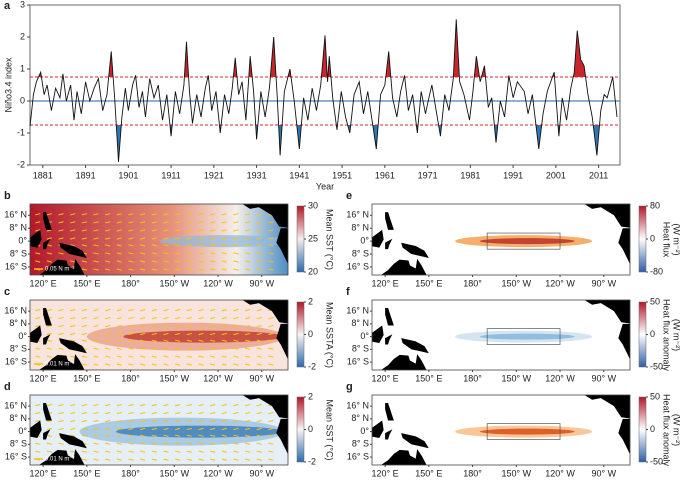 Image resolution: width=685 pixels, height=493 pixels. I want to click on y-axis-label: Niño3.4 index, so click(8, 85).